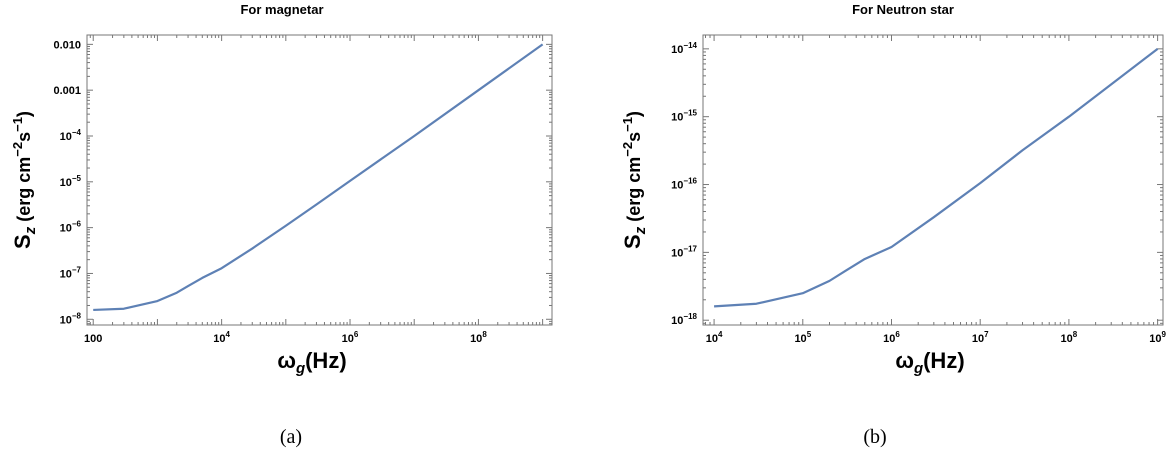  I want to click on y-tick-label: 10⁻⁵, so click(71, 181).